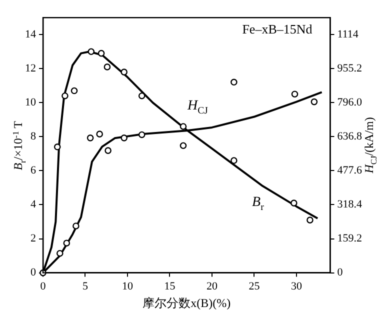 The image size is (387, 320). What do you see at coordinates (128, 286) in the screenshot?
I see `x-tick-label: 10` at bounding box center [128, 286].